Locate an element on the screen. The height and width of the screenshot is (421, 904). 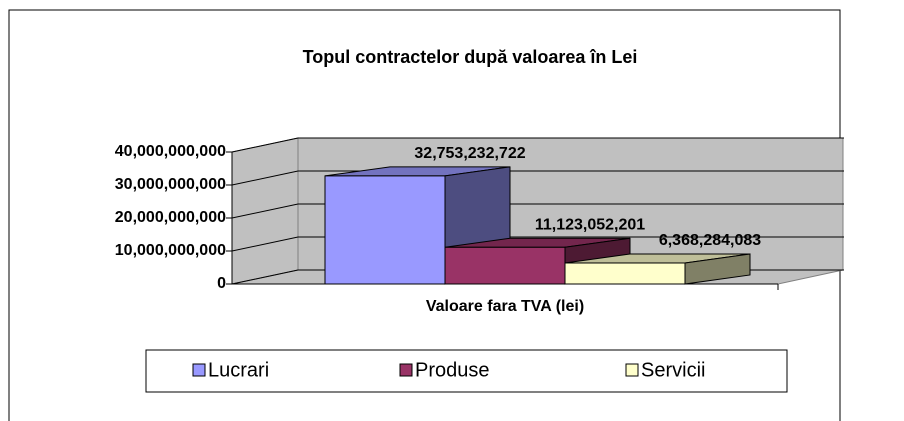
legend-label: Produse is located at coordinates (452, 370).